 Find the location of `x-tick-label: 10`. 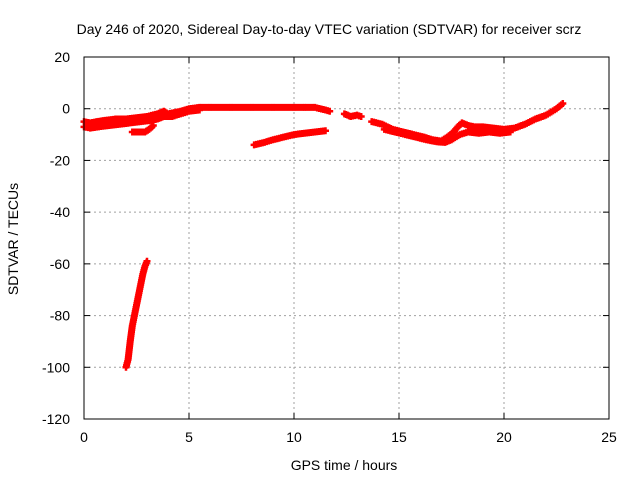

x-tick-label: 10 is located at coordinates (294, 437).